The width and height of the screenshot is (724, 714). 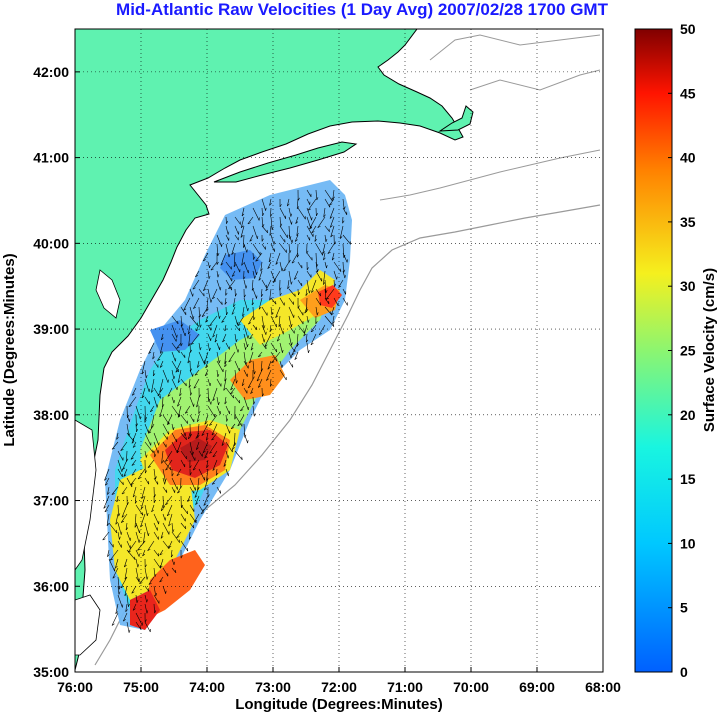 I want to click on colorbar, so click(x=653, y=350).